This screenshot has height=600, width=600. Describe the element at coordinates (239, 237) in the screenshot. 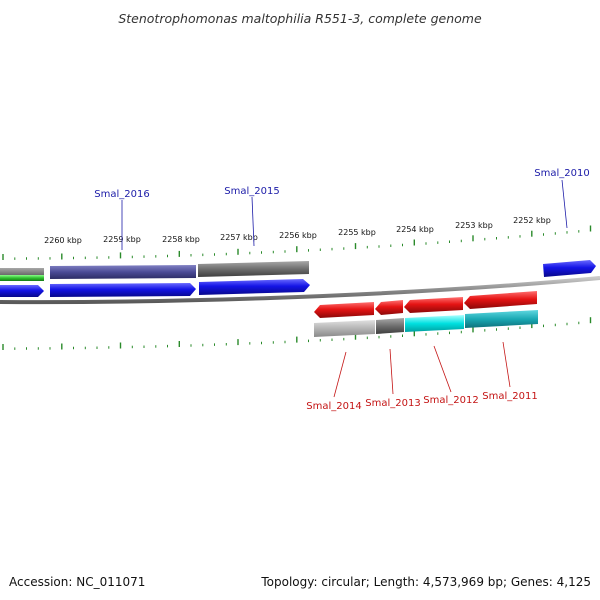

I see `scale-label-2257: 2257 kbp` at that location.